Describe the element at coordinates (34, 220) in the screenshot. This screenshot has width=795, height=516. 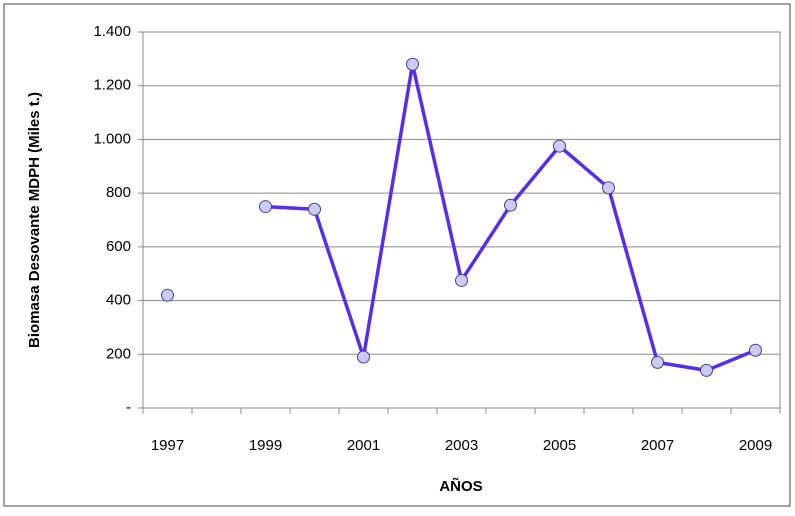
I see `y-axis-title: Biomasa Desovante MDPH (Miles t.)` at that location.